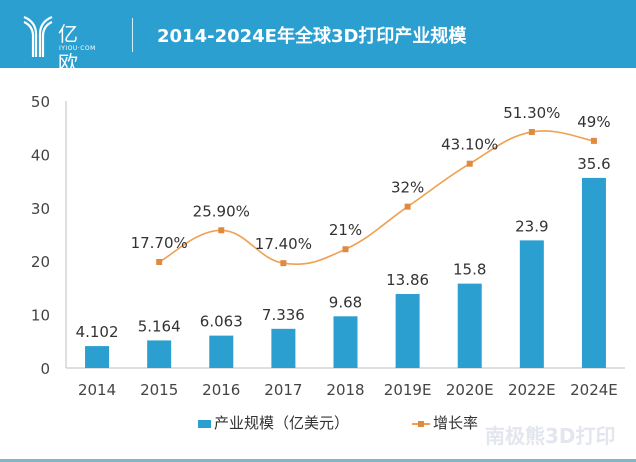 This screenshot has height=462, width=636. What do you see at coordinates (204, 423) in the screenshot?
I see `legend-bar-swatch` at bounding box center [204, 423].